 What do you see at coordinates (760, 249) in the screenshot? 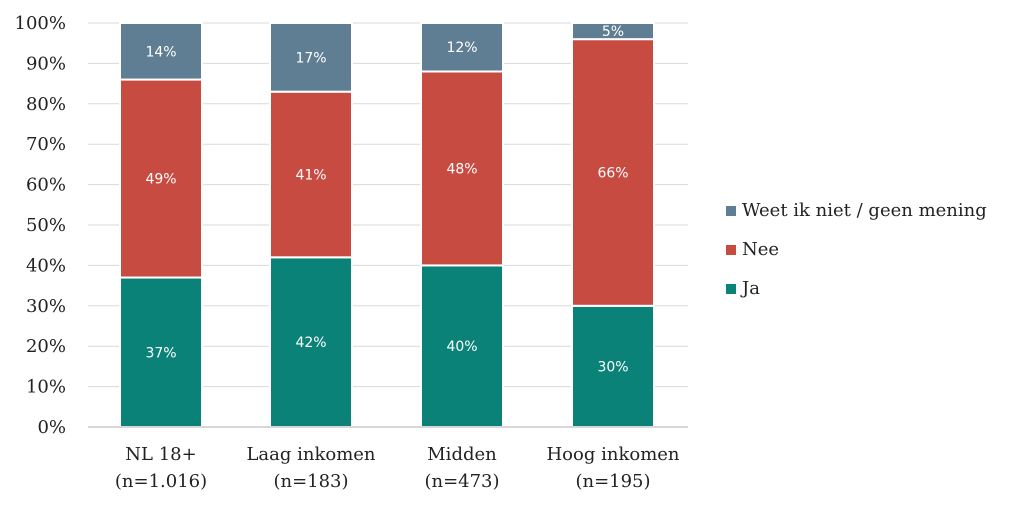
I see `legend-label: Nee` at bounding box center [760, 249].